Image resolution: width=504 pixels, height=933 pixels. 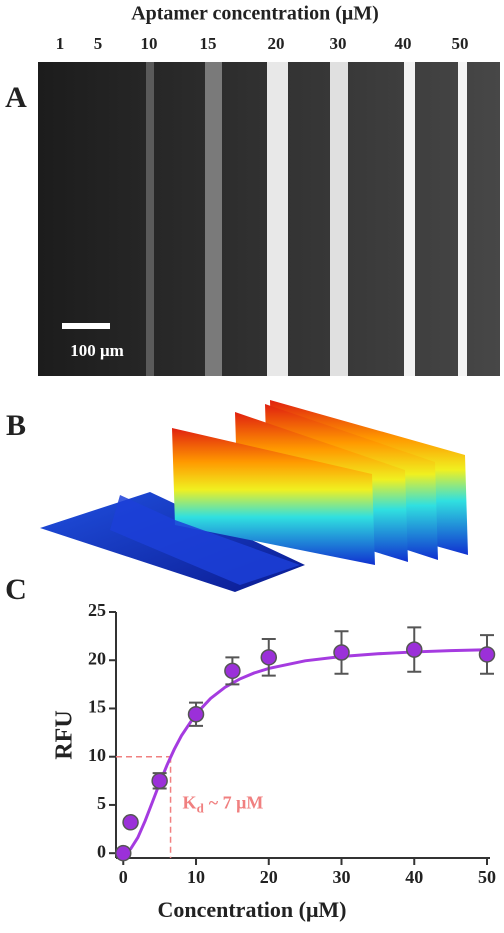 I want to click on annotation-suffix: ~ 7 μM, so click(x=236, y=803).